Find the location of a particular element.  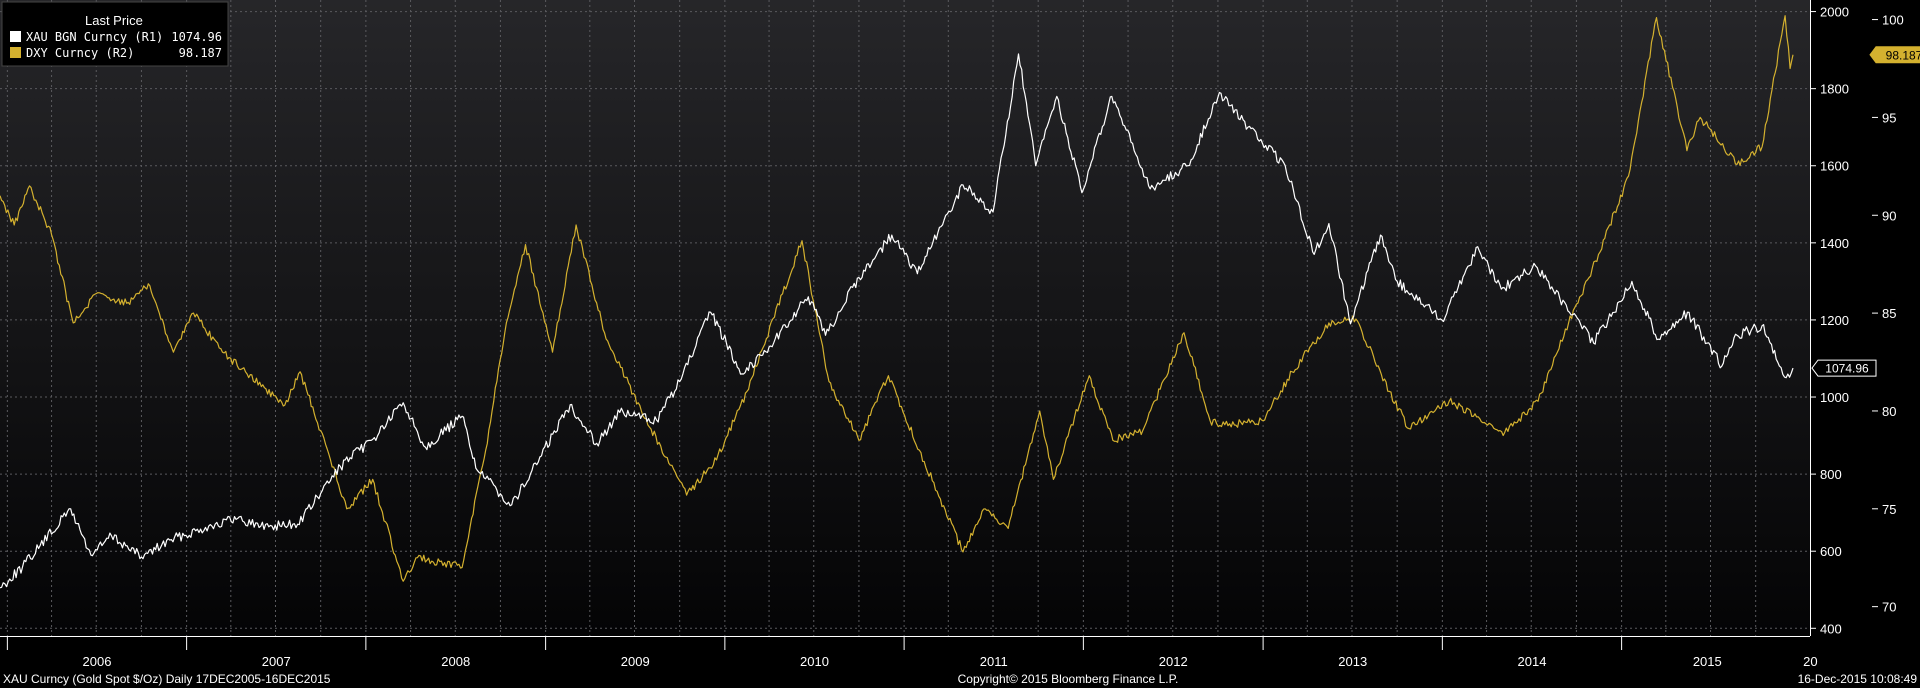

legend-entry-xau-label: XAU BGN Curncy (R1) is located at coordinates (94, 37).